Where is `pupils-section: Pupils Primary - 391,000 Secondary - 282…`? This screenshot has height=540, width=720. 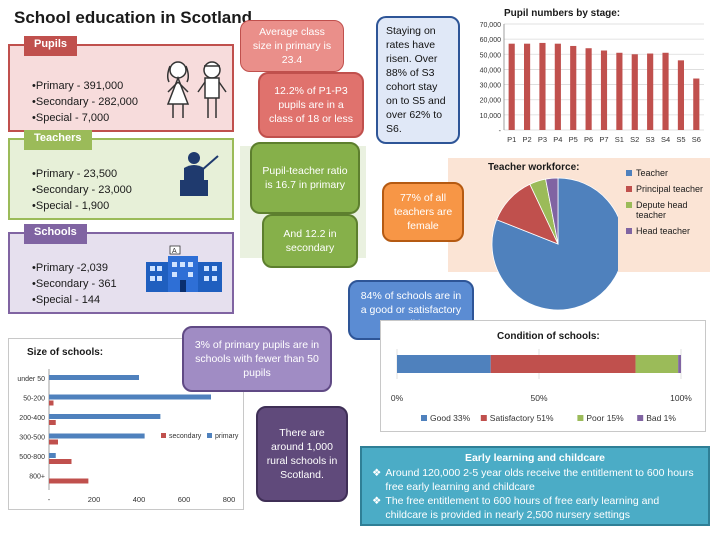
pupils-section: Pupils Primary - 391,000 Secondary - 282… is located at coordinates (121, 84).